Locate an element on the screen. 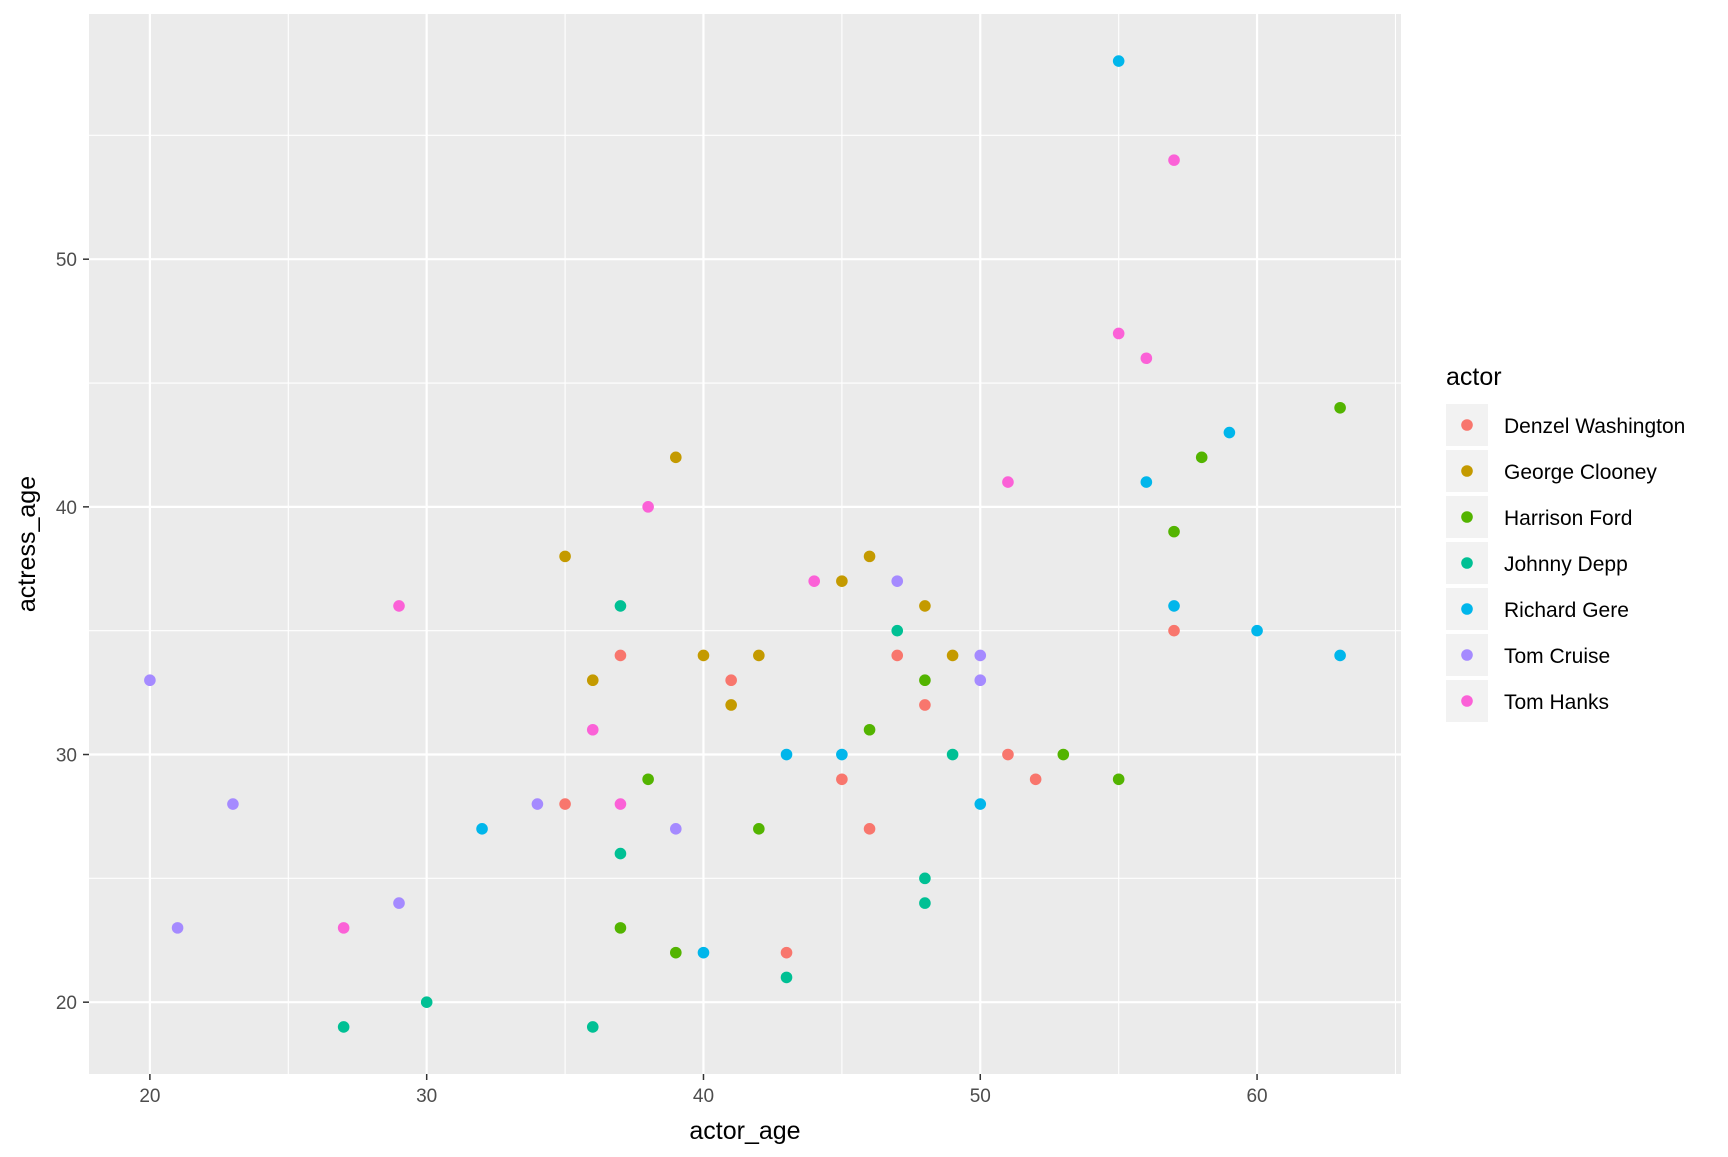  x-tick-label: 50 is located at coordinates (980, 1096).